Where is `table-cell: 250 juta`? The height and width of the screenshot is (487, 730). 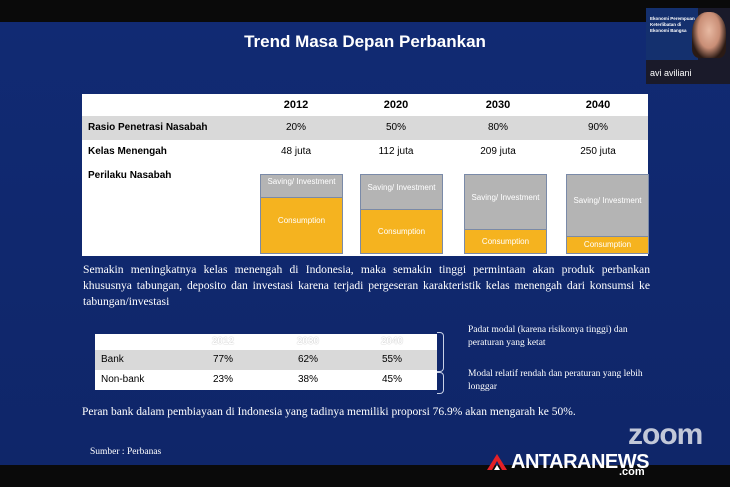 table-cell: 250 juta is located at coordinates (598, 151).